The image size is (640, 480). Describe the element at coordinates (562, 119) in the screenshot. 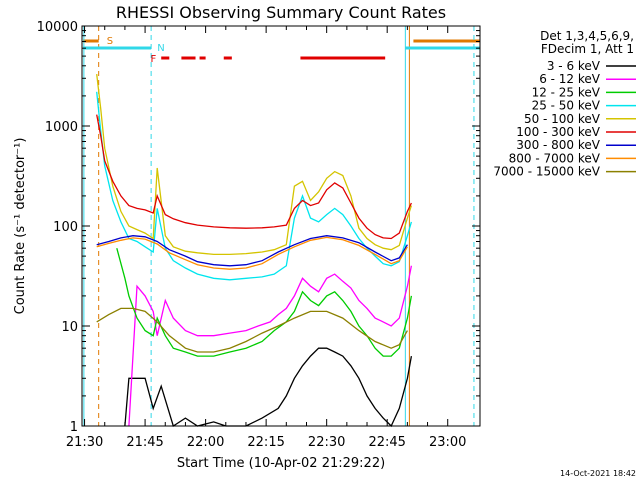

I see `legend-label-4: 50 - 100 keV` at that location.